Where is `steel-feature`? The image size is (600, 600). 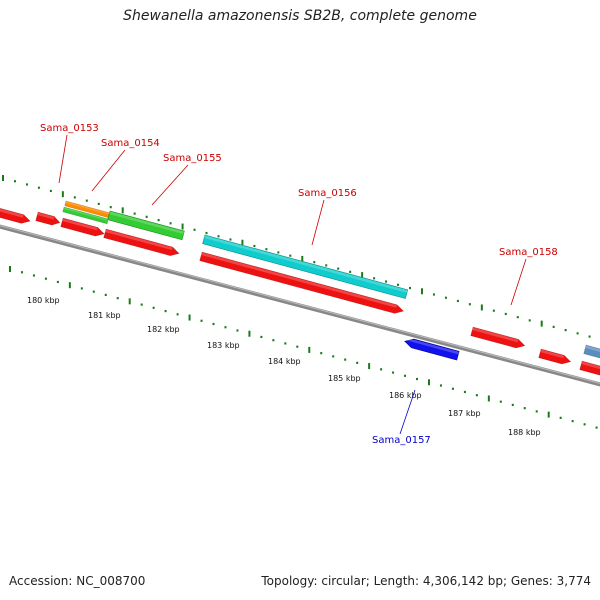
steel-feature is located at coordinates (591, 351).